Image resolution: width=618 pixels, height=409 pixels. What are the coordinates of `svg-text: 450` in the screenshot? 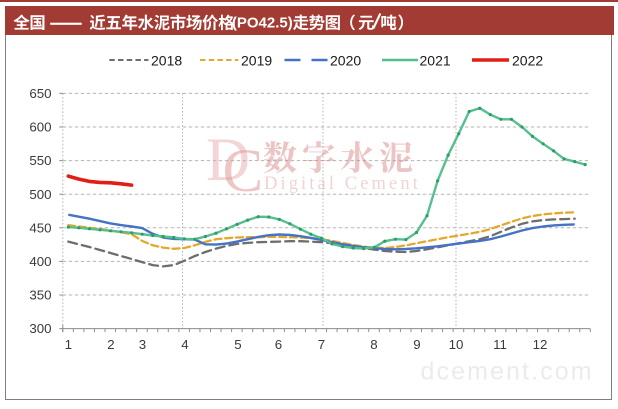 It's located at (40, 227).